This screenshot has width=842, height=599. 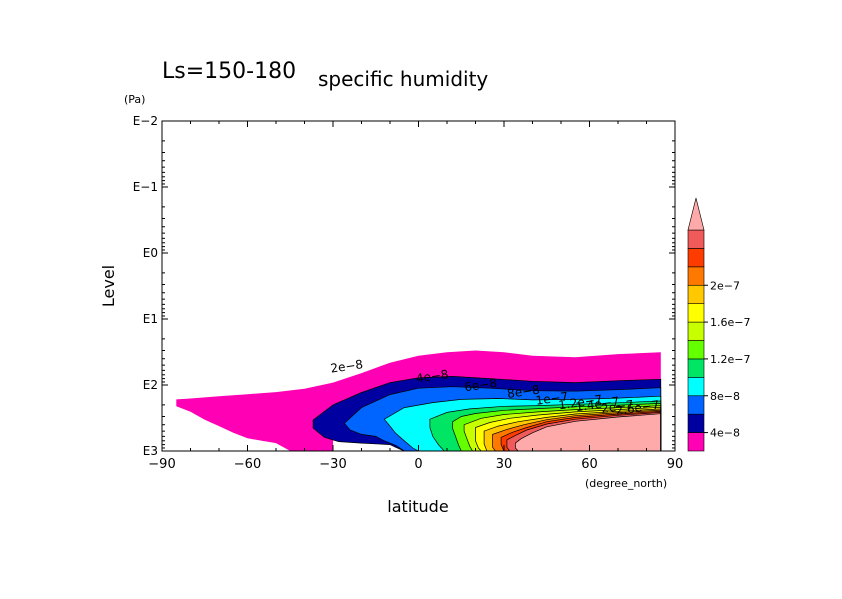 What do you see at coordinates (347, 366) in the screenshot?
I see `contour-label-1: 2e−8` at bounding box center [347, 366].